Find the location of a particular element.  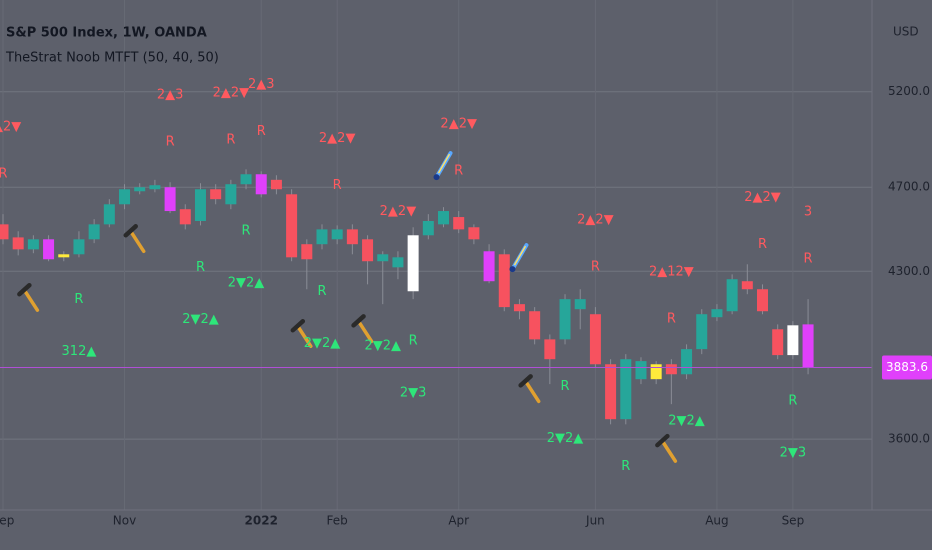

y-tick-label: 4700.0 is located at coordinates (909, 187).